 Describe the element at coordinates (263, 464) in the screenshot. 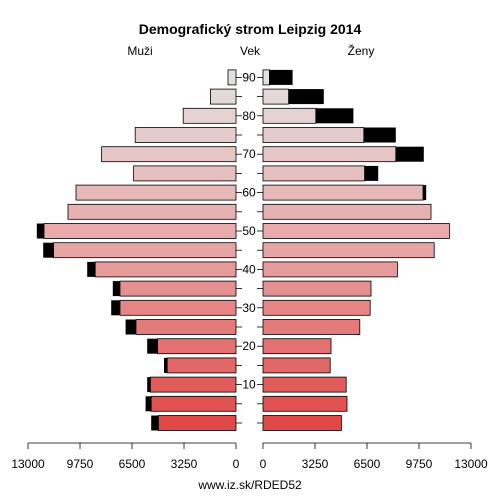

I see `right-x-tick-label: 0` at that location.